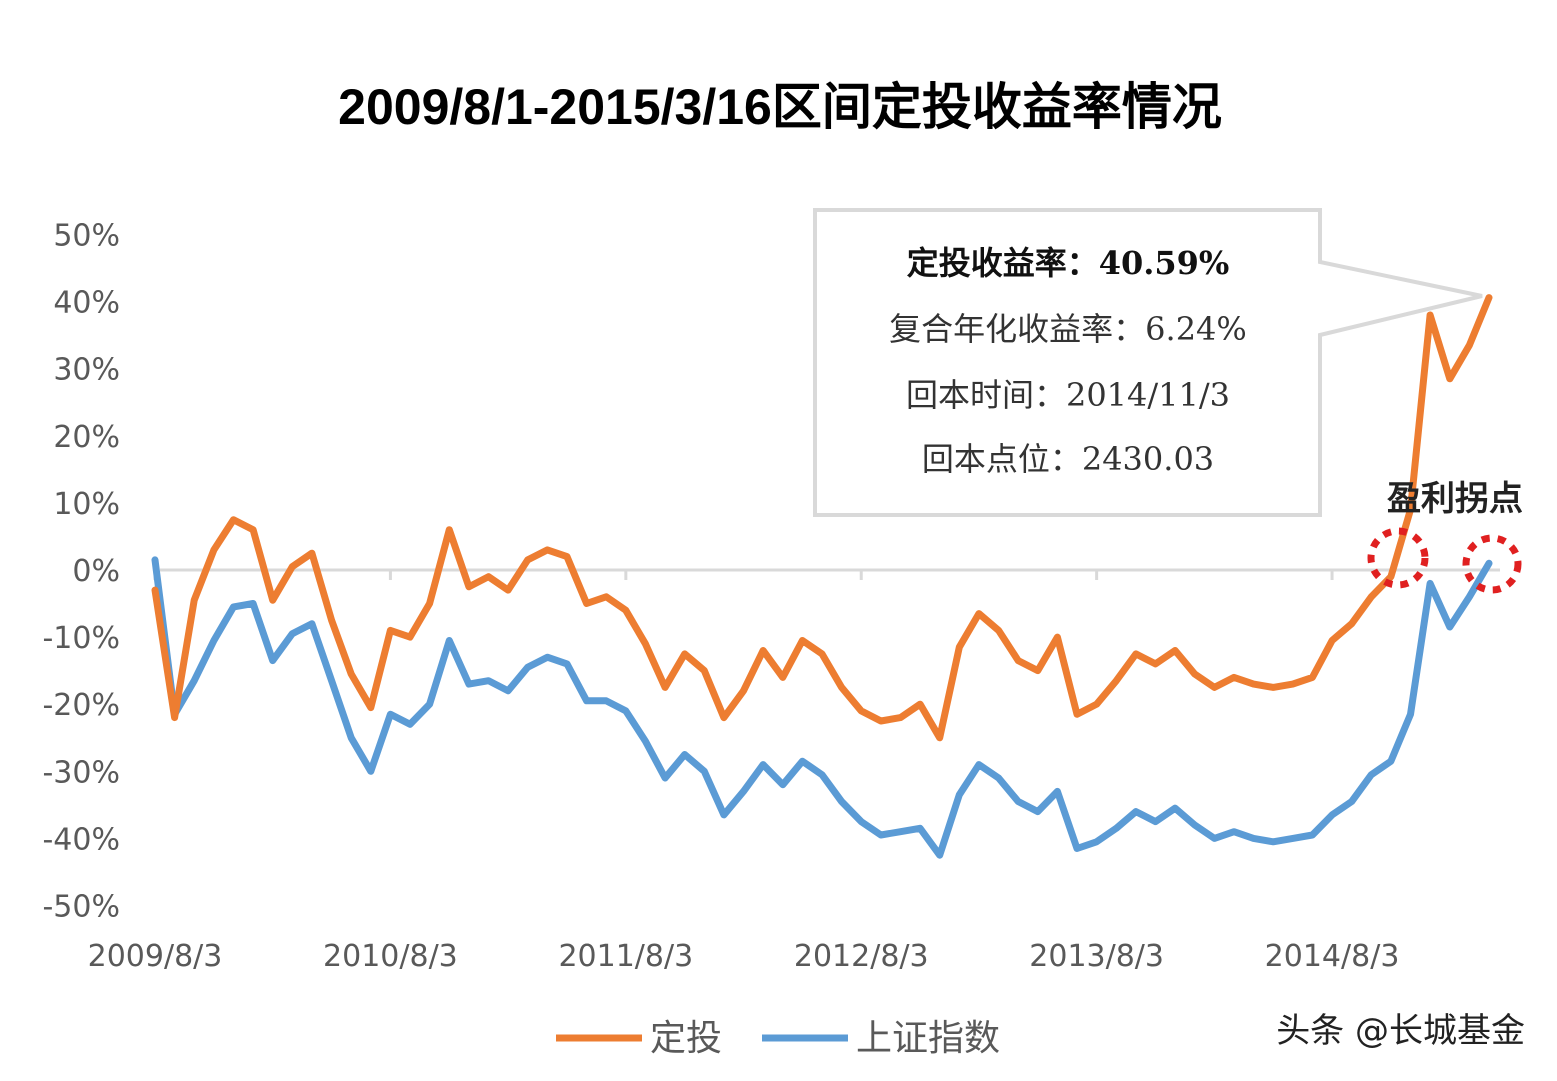 Image resolution: width=1557 pixels, height=1081 pixels. Describe the element at coordinates (81, 772) in the screenshot. I see `y-tick-label: -30%` at that location.